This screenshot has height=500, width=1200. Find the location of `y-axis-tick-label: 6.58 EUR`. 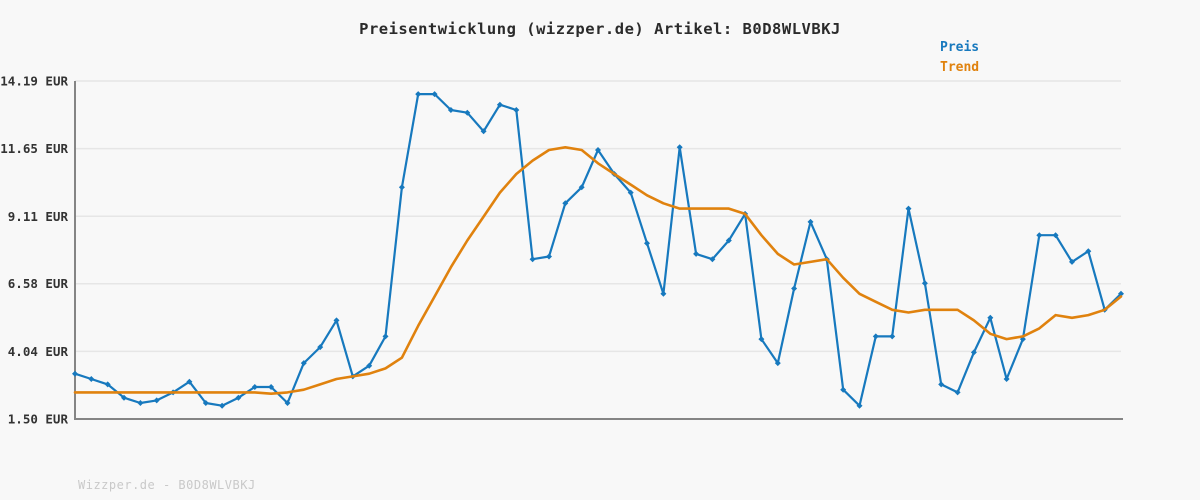

y-axis-tick-label: 6.58 EUR is located at coordinates (38, 283).